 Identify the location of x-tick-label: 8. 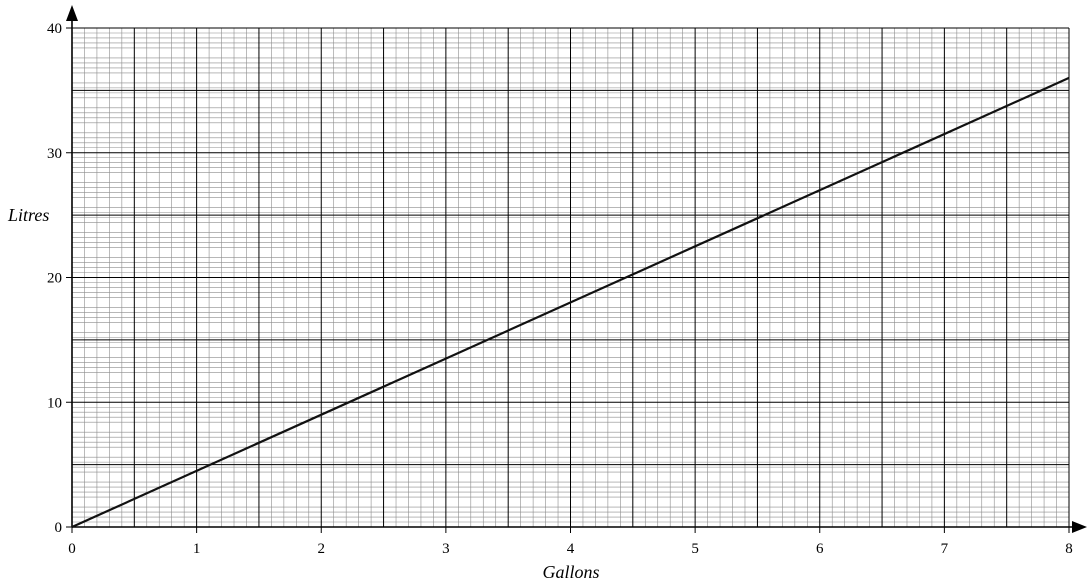
(1069, 549).